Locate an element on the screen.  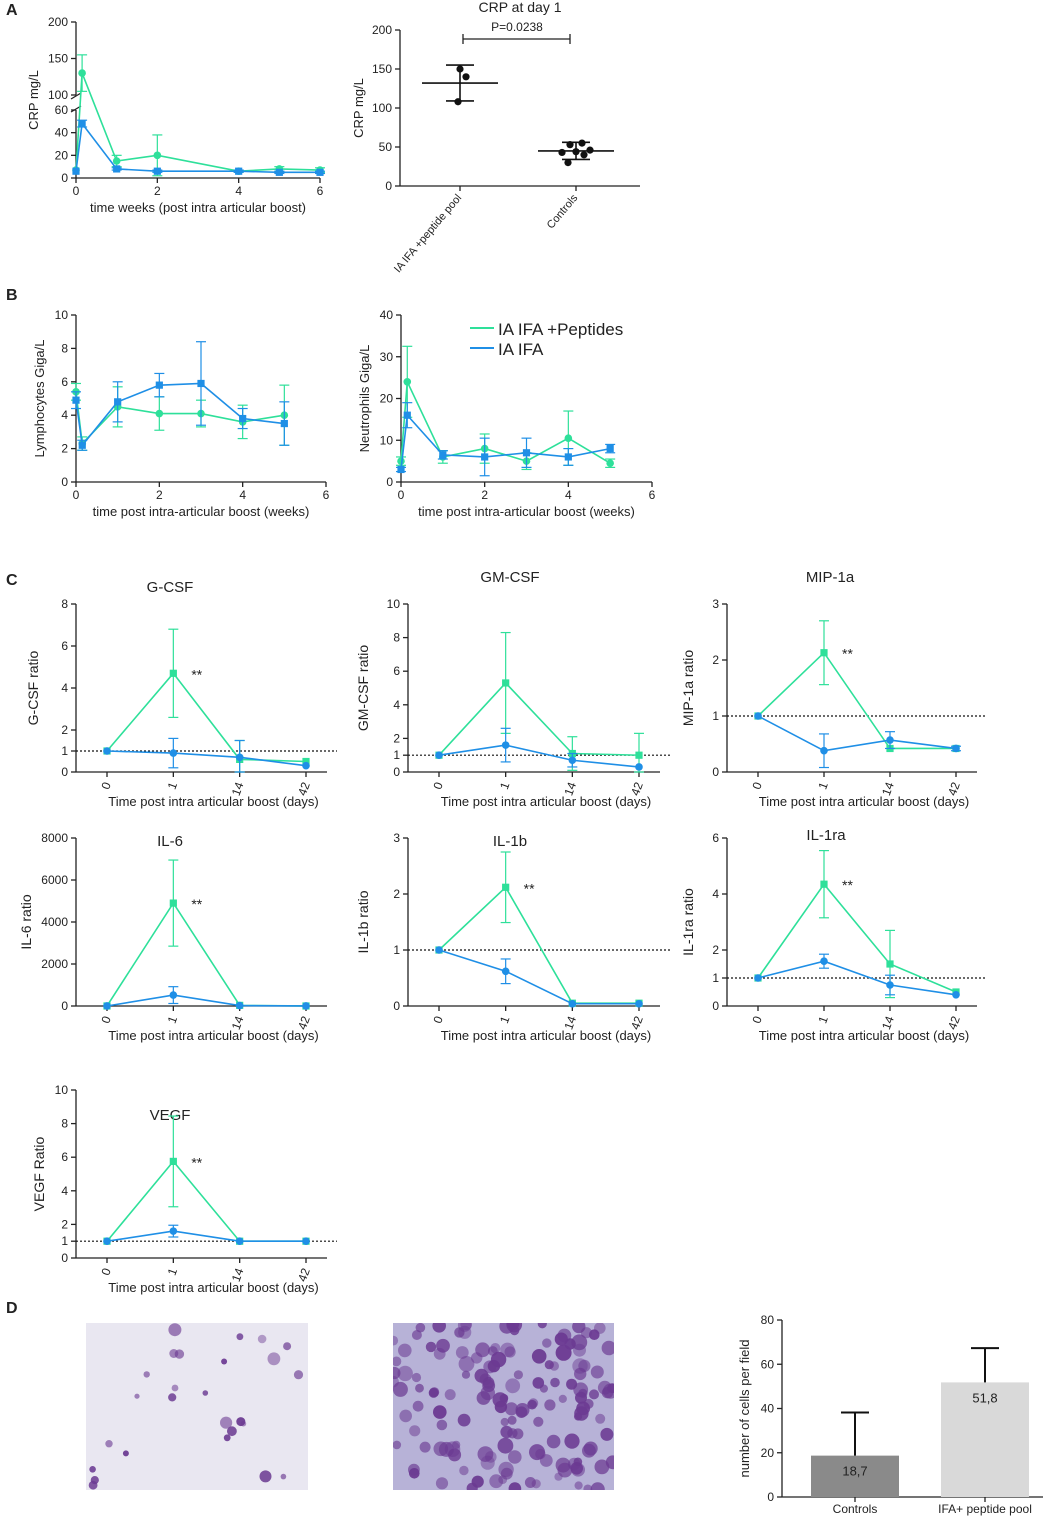
gm-csf-y-tick-label-3: 4 is located at coordinates (396, 705).